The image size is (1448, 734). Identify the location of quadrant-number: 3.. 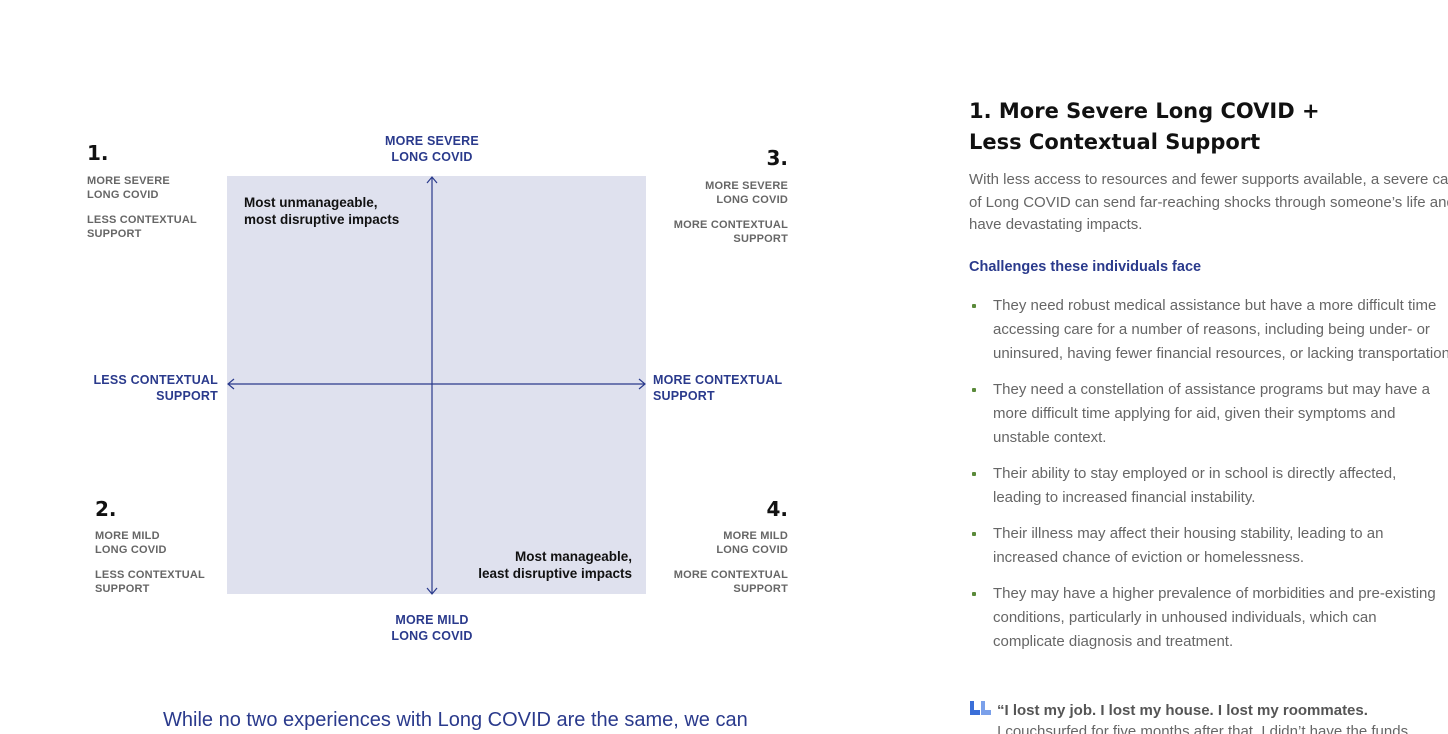
(777, 158).